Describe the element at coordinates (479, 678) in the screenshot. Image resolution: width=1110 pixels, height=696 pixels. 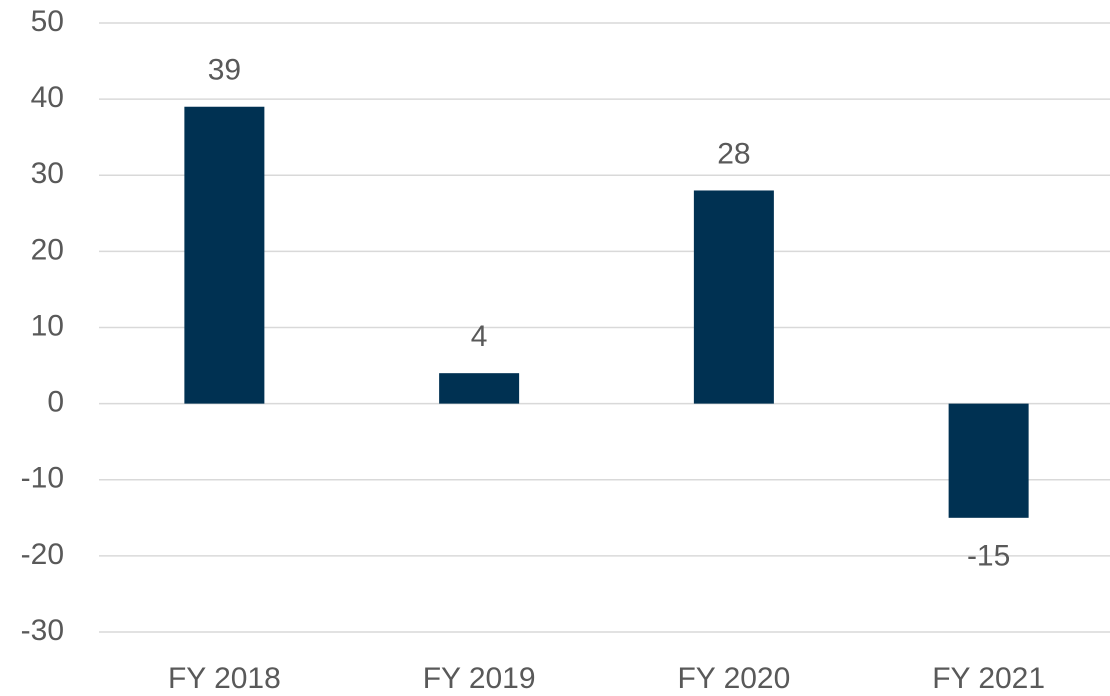
I see `x-tick-label: FY 2019` at that location.